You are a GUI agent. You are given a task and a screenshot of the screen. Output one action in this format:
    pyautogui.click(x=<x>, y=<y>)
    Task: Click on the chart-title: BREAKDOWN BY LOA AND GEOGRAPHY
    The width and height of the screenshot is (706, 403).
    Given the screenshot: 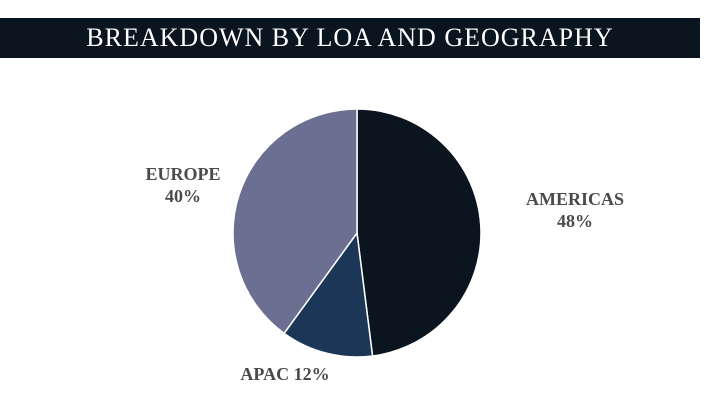 What is the action you would take?
    pyautogui.click(x=350, y=37)
    